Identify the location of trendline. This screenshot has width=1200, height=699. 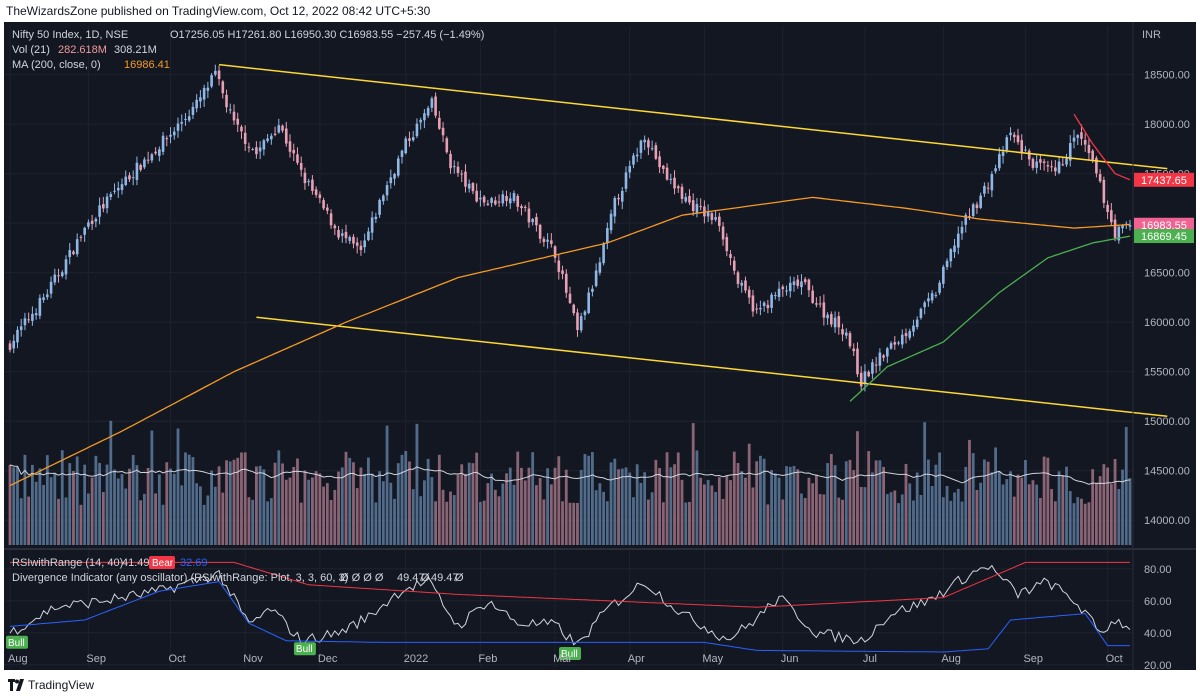
(693, 116).